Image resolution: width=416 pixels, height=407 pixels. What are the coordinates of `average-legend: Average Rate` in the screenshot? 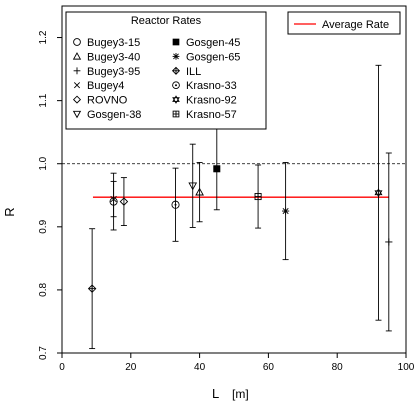 It's located at (344, 23).